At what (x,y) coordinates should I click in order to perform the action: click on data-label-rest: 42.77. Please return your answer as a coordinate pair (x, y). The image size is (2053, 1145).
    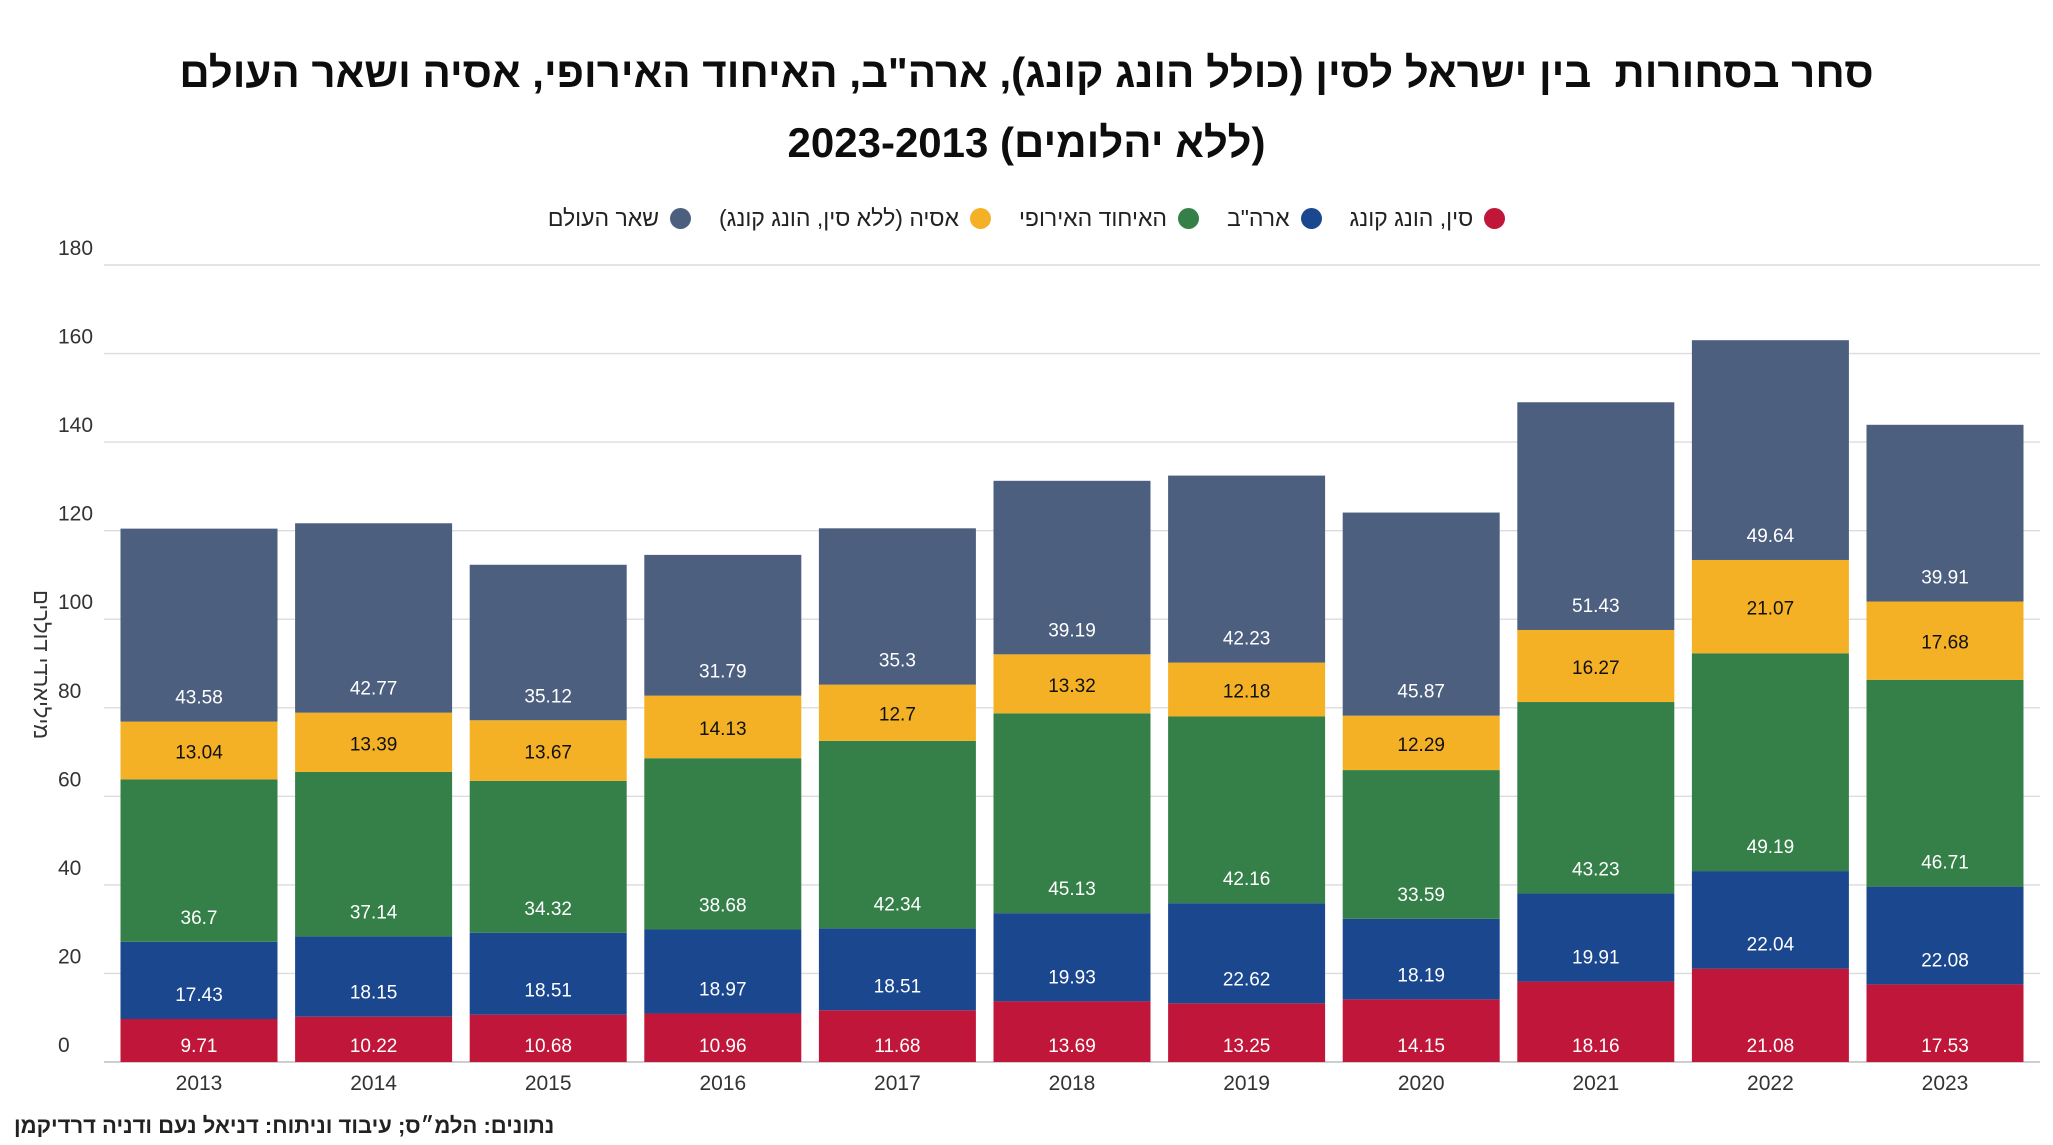
    Looking at the image, I should click on (374, 689).